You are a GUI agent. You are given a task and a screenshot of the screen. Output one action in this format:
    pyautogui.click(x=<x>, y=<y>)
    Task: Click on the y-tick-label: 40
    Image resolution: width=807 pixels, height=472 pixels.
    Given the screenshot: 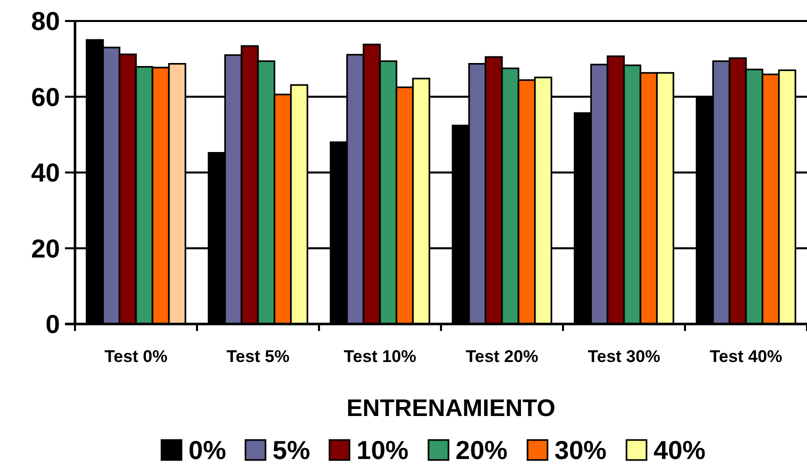 What is the action you would take?
    pyautogui.click(x=45, y=173)
    